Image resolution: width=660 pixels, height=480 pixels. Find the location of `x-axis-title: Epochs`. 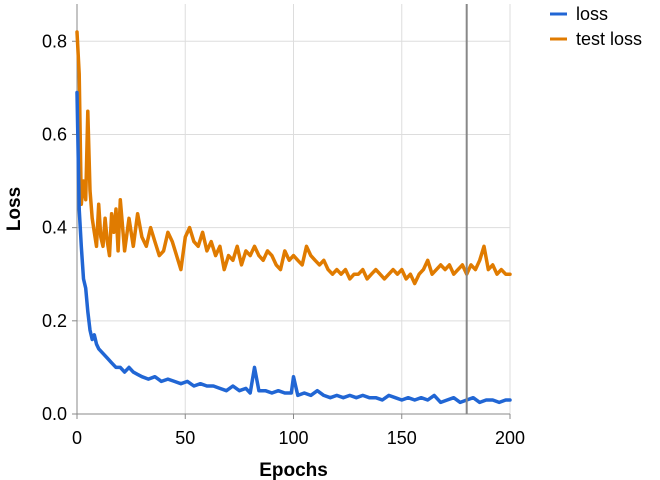

x-axis-title: Epochs is located at coordinates (293, 470).